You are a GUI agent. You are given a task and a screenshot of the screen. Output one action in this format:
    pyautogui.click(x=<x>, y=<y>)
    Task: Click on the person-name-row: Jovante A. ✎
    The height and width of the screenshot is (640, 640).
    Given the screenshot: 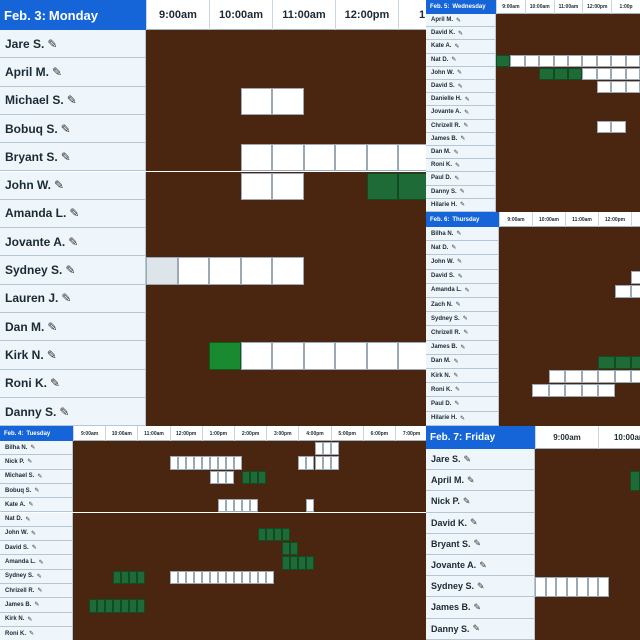 What is the action you would take?
    pyautogui.click(x=461, y=113)
    